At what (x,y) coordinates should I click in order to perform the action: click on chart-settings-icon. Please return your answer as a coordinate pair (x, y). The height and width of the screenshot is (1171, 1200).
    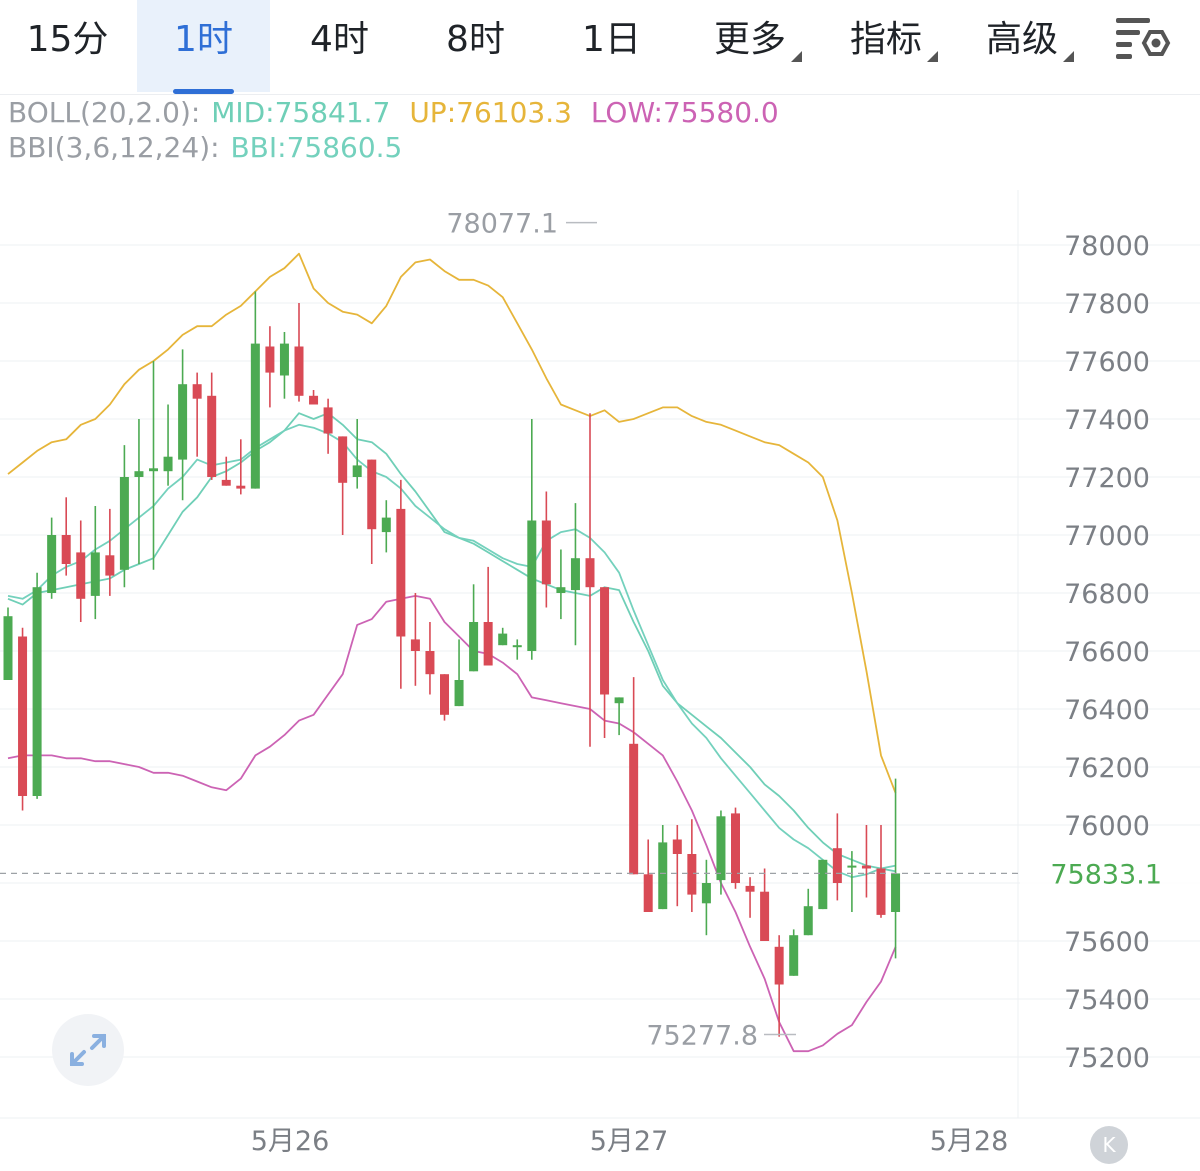
    Looking at the image, I should click on (1142, 39).